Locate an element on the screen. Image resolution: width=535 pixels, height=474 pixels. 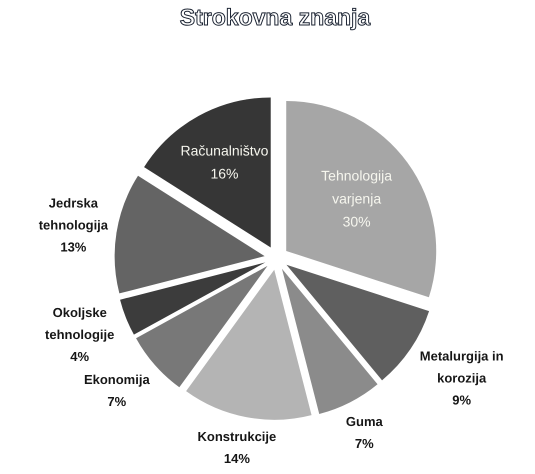
slice-label: Računalništvo is located at coordinates (224, 150).